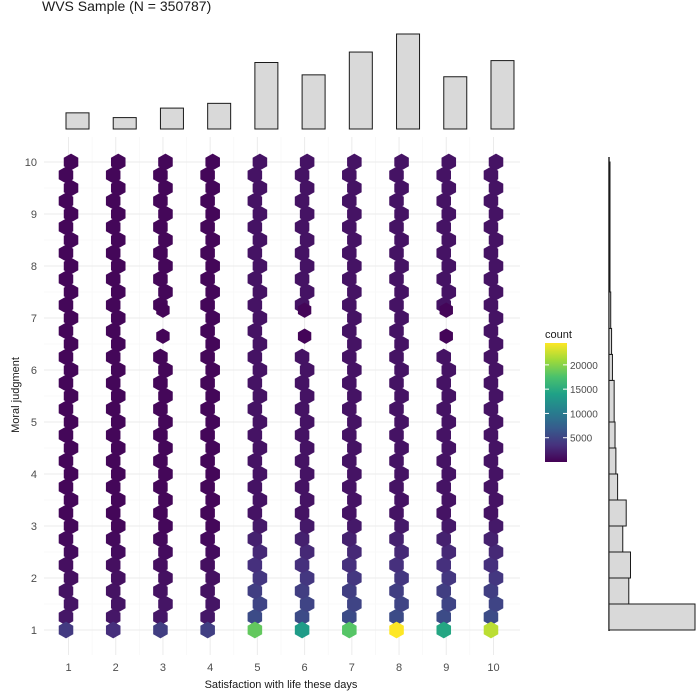 The height and width of the screenshot is (700, 700). Describe the element at coordinates (556, 402) in the screenshot. I see `legend-colorbar` at that location.